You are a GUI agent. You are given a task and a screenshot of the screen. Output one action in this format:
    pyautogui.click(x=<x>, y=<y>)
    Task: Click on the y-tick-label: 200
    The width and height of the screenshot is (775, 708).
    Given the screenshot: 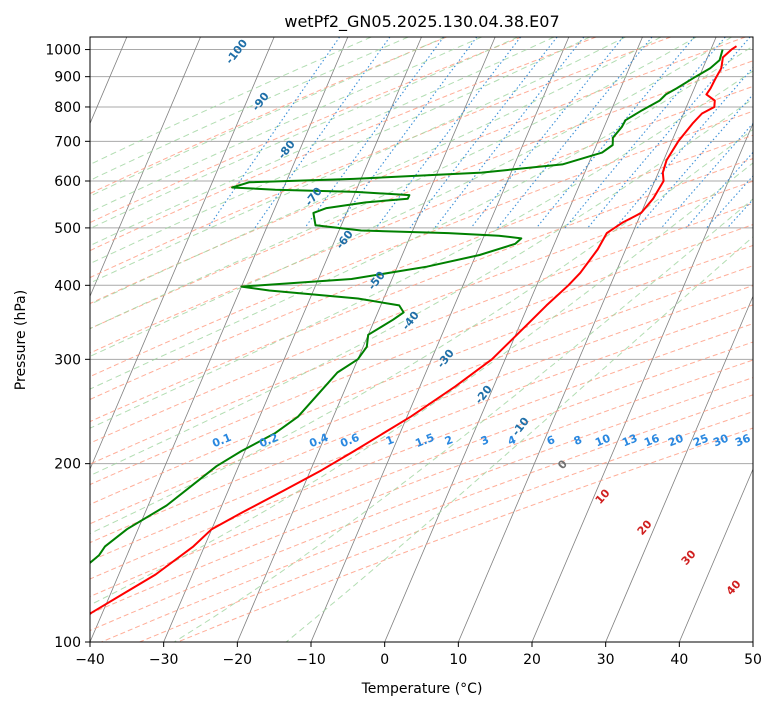 What is the action you would take?
    pyautogui.click(x=67, y=465)
    